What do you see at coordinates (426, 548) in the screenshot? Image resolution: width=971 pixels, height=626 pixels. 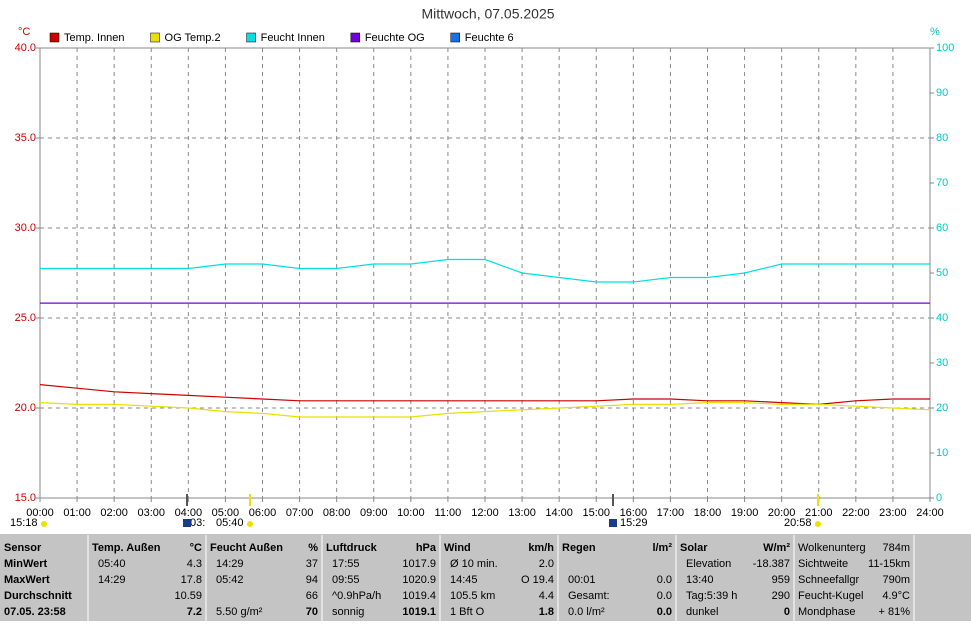 I see `panel-unit: hPa` at bounding box center [426, 548].